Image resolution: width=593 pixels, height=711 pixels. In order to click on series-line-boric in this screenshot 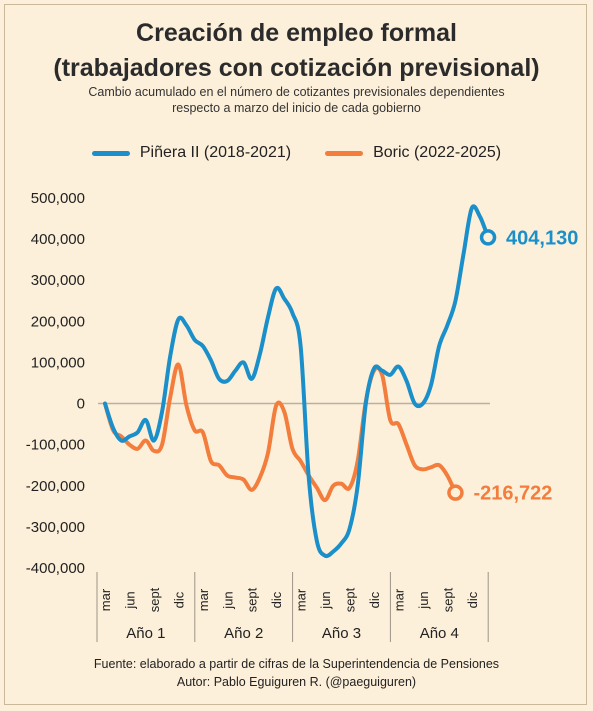, I will do `click(280, 432)`.